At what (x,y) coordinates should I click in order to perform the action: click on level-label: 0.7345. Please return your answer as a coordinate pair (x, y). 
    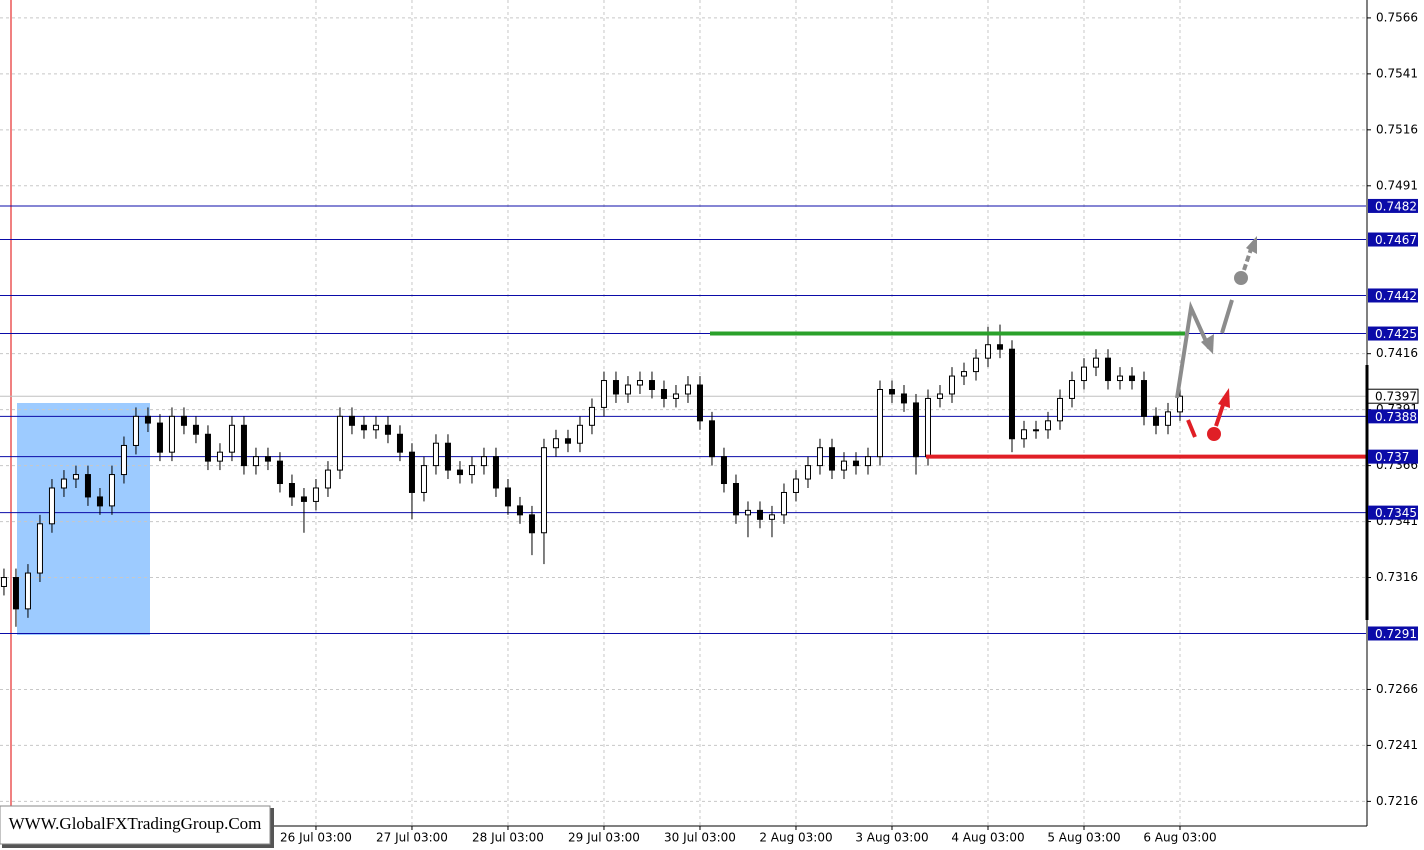
    Looking at the image, I should click on (1396, 513).